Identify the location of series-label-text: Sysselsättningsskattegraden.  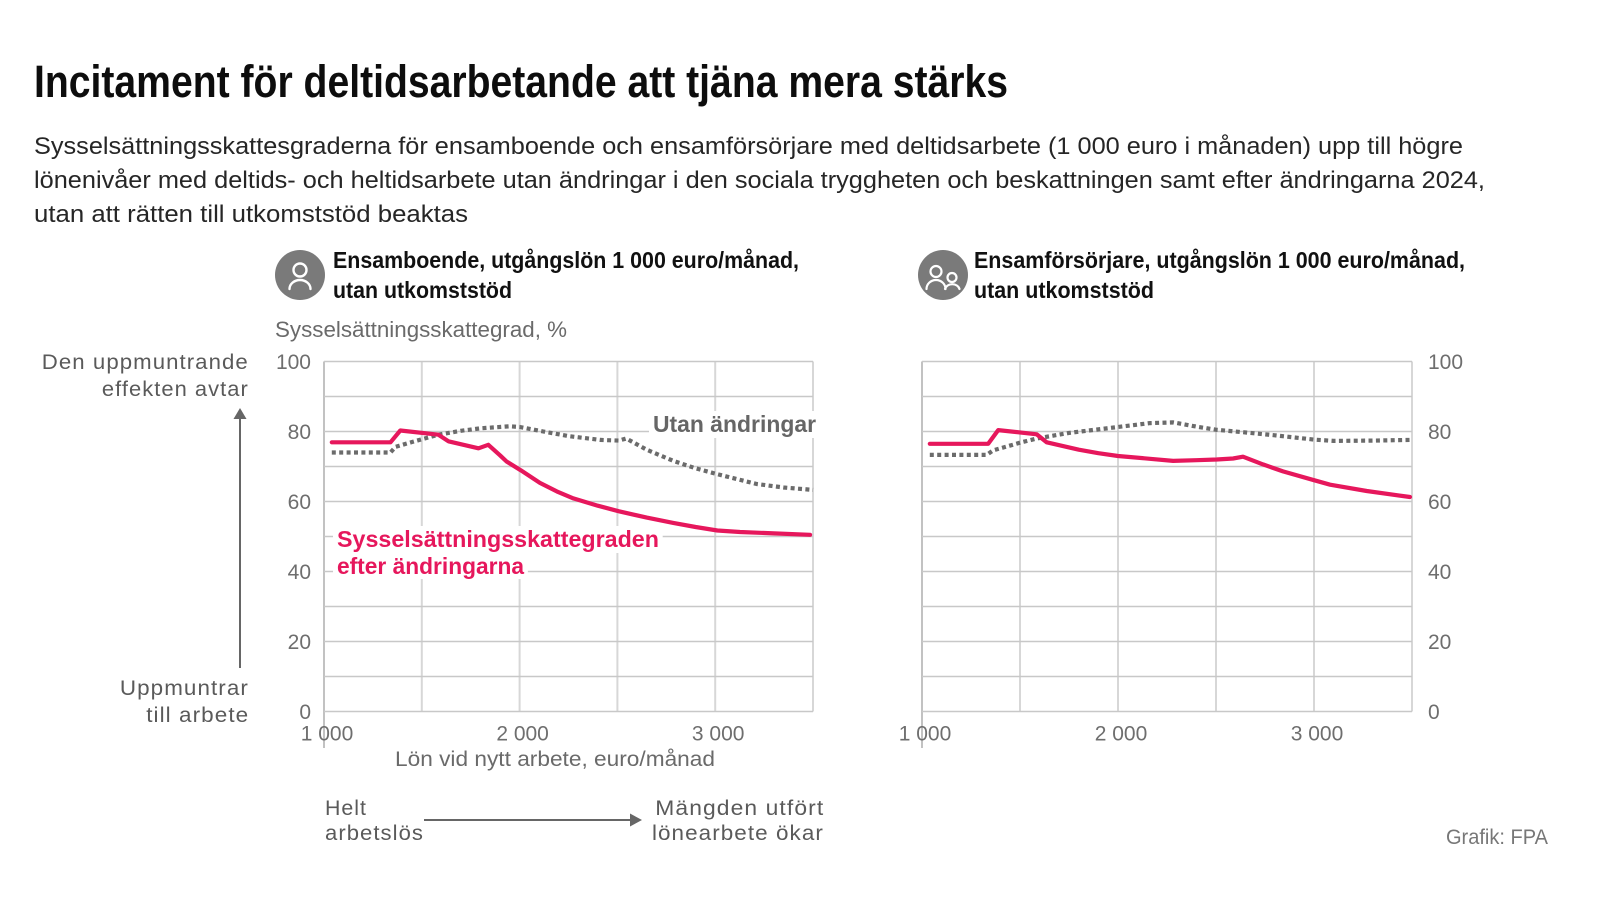
(498, 539).